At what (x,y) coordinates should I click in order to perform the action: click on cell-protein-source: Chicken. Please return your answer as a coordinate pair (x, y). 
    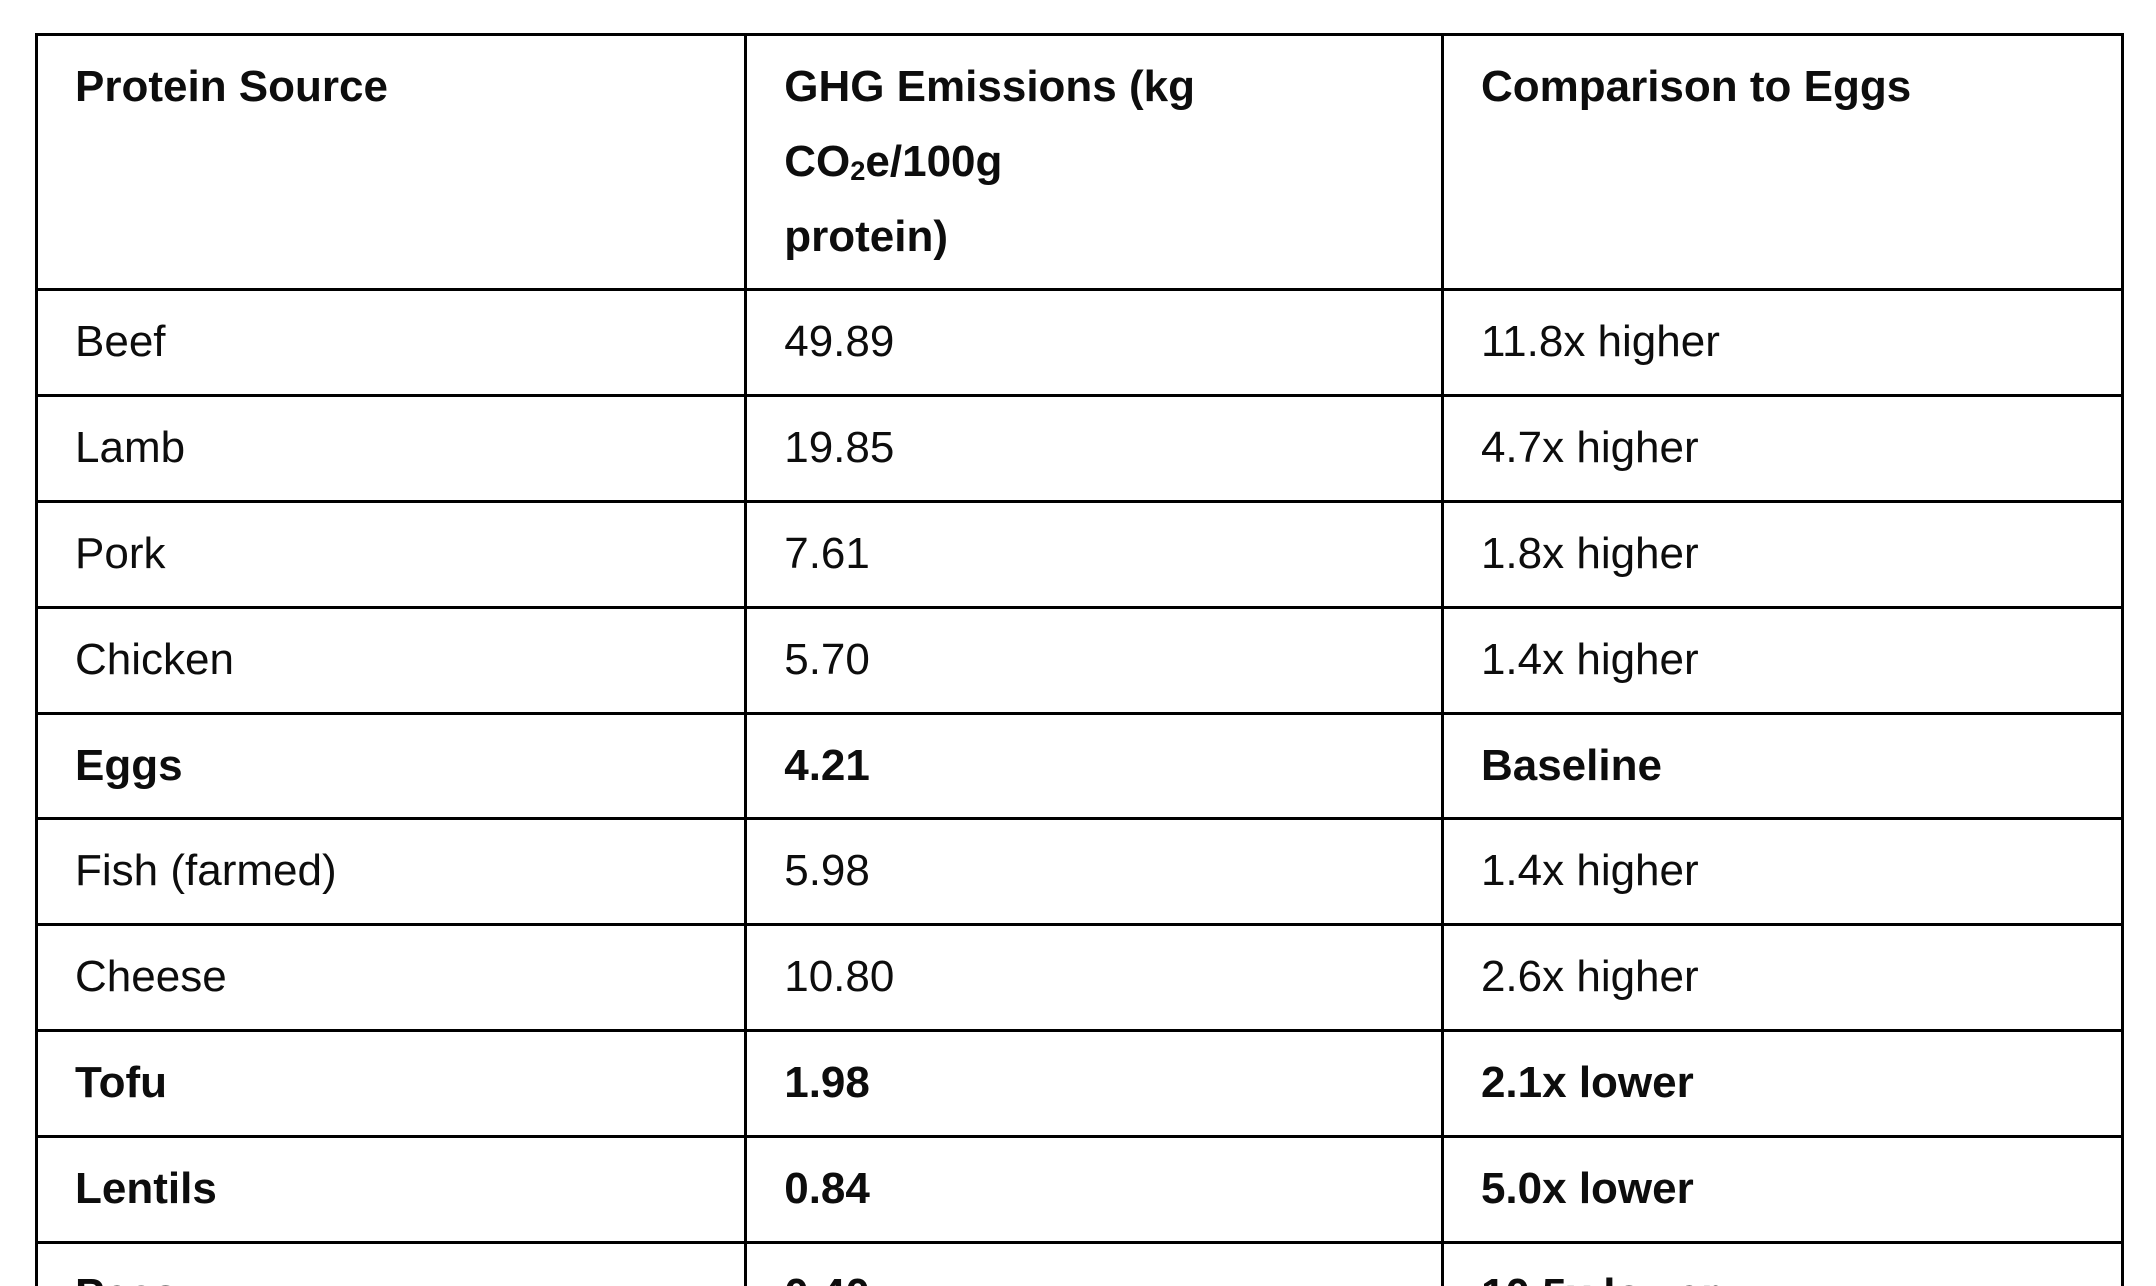
    Looking at the image, I should click on (391, 660).